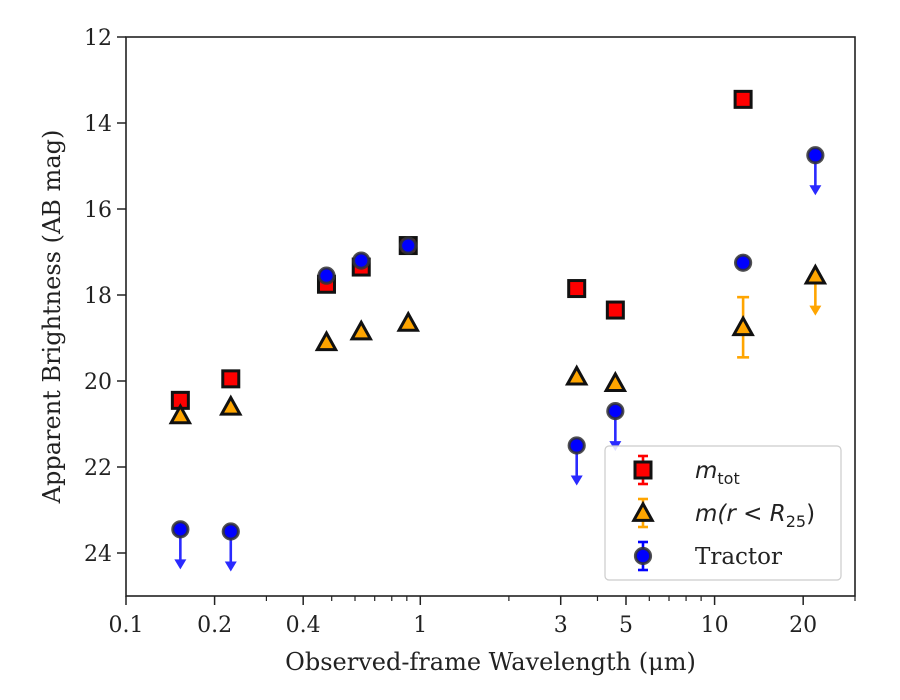 This screenshot has height=700, width=900. What do you see at coordinates (803, 625) in the screenshot?
I see `x-tick-label: 20` at bounding box center [803, 625].